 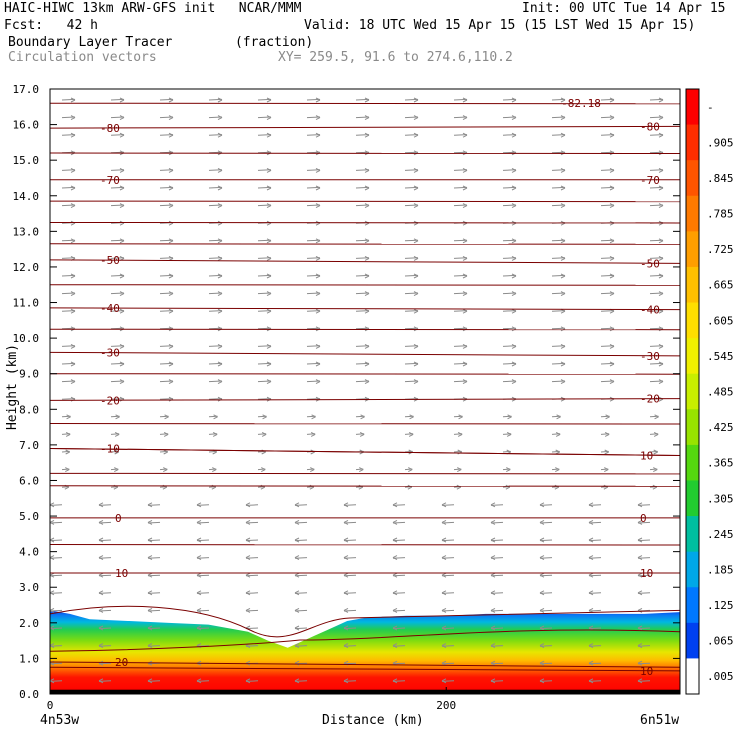 I want to click on colorbar-label: .005, so click(x=720, y=676).